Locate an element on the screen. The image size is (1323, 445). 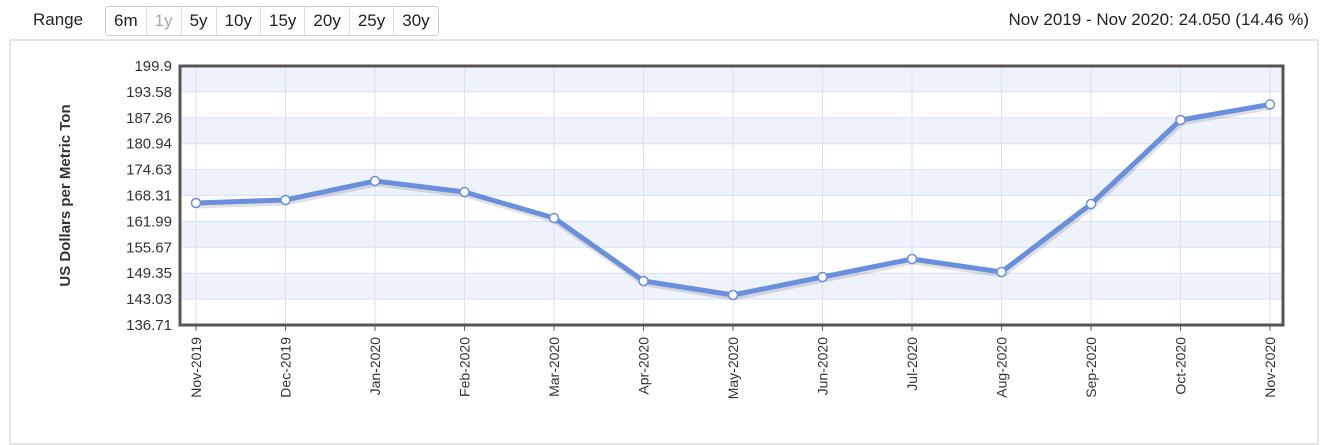
range-button: 10y is located at coordinates (239, 21).